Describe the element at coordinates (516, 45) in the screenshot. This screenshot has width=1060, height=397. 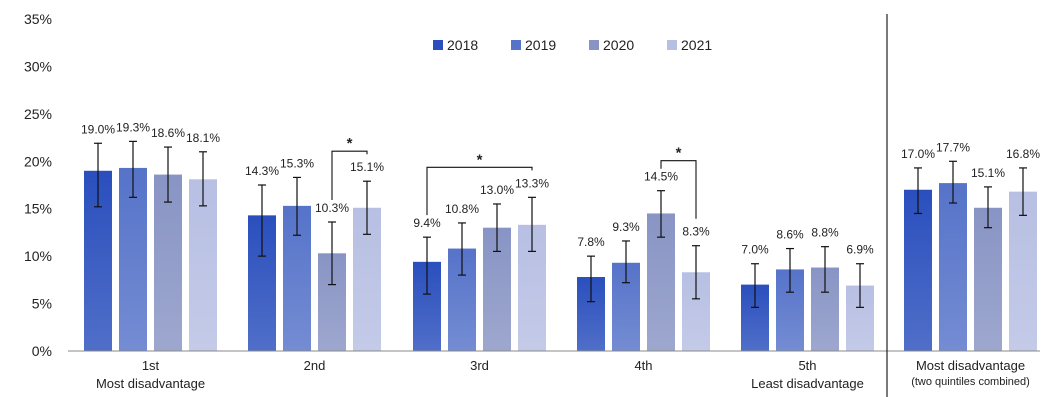
I see `legend-swatch-2019` at that location.